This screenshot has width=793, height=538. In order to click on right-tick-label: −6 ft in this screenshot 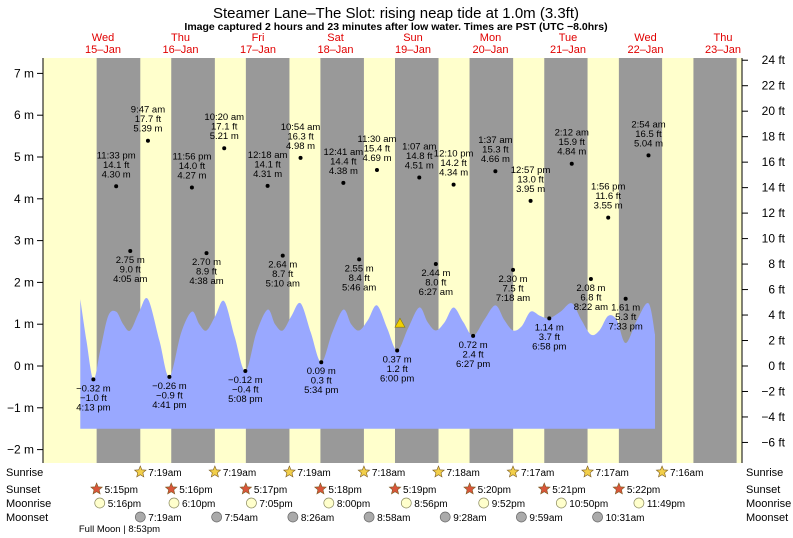, I will do `click(773, 442)`.